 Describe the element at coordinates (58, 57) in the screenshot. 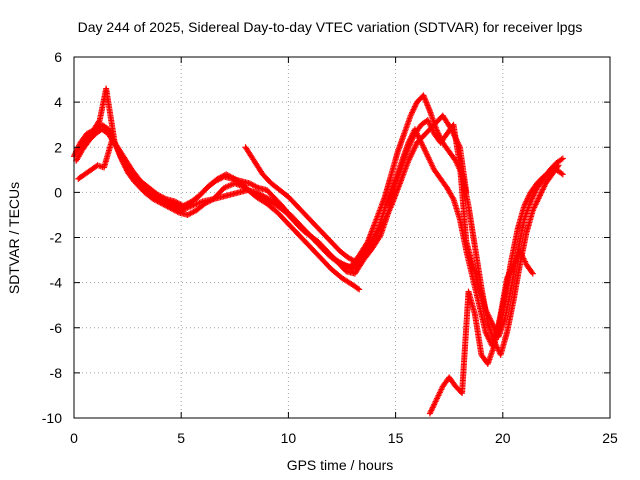

I see `y-tick-label: 6` at that location.